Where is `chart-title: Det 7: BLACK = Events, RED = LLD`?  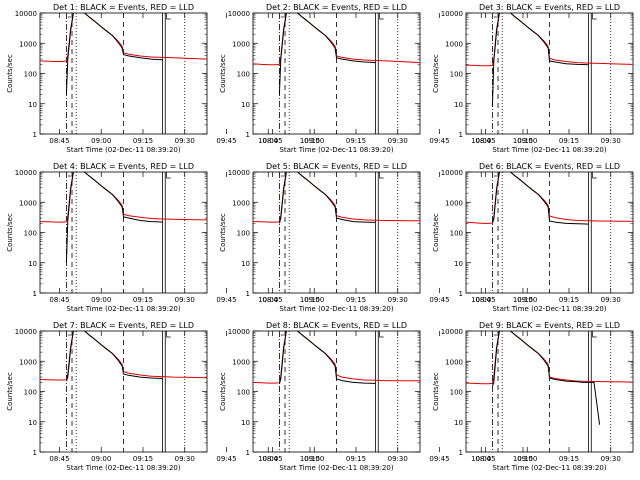 chart-title: Det 7: BLACK = Events, RED = LLD is located at coordinates (123, 325).